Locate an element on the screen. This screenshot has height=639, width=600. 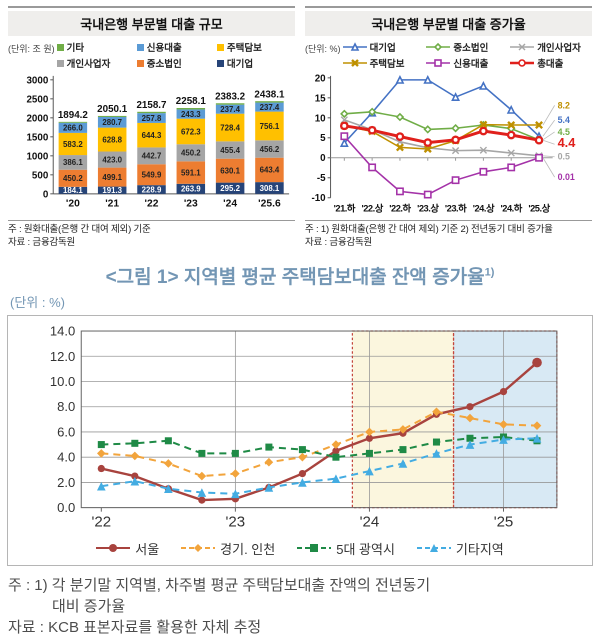
svg-text: 386.1 is located at coordinates (73, 162).